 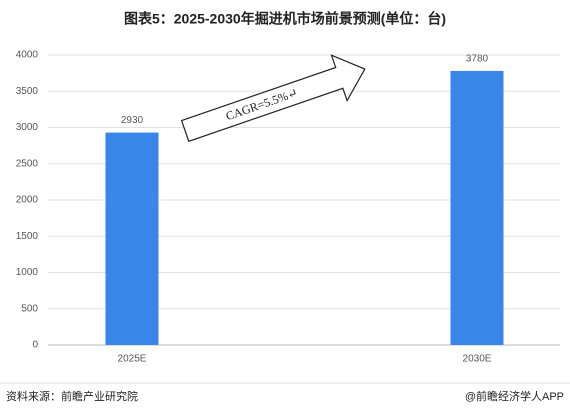 I want to click on x-tick-label: 2030E, so click(x=477, y=359).